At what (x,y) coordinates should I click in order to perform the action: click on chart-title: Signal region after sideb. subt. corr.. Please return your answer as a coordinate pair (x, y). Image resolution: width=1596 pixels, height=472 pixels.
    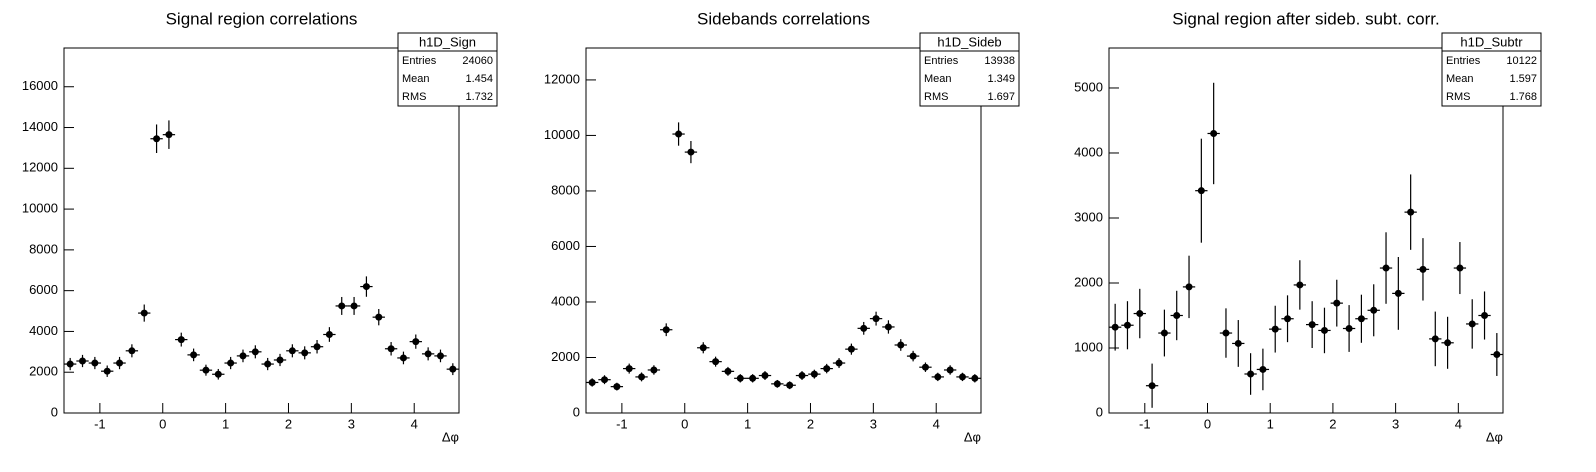
    Looking at the image, I should click on (1305, 18).